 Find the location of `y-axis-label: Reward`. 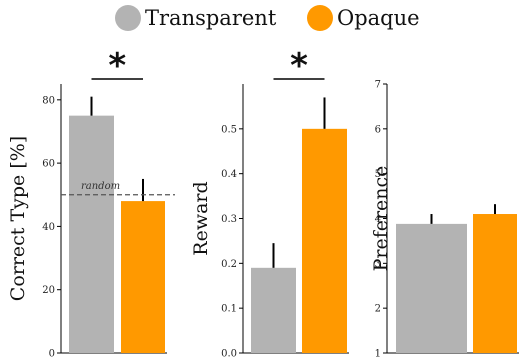

y-axis-label: Reward is located at coordinates (201, 218).